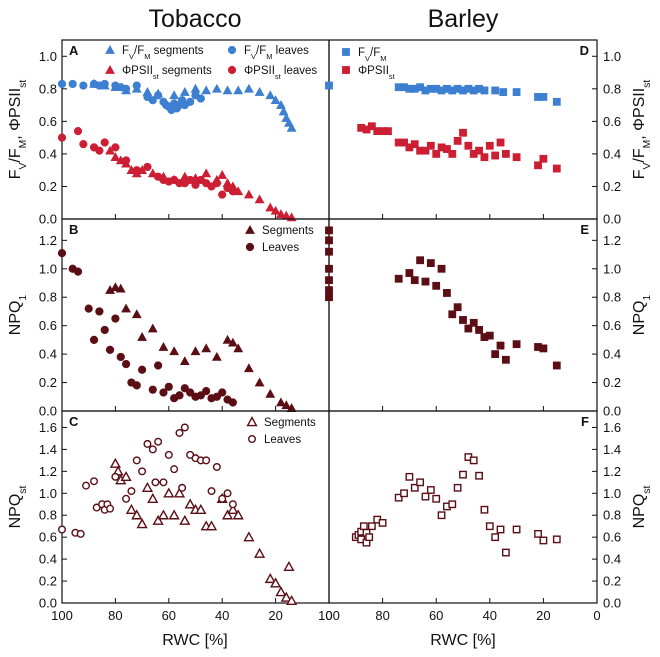 This screenshot has height=657, width=660. Describe the element at coordinates (269, 56) in the screenshot. I see `legend-label-A-1-part: M` at that location.